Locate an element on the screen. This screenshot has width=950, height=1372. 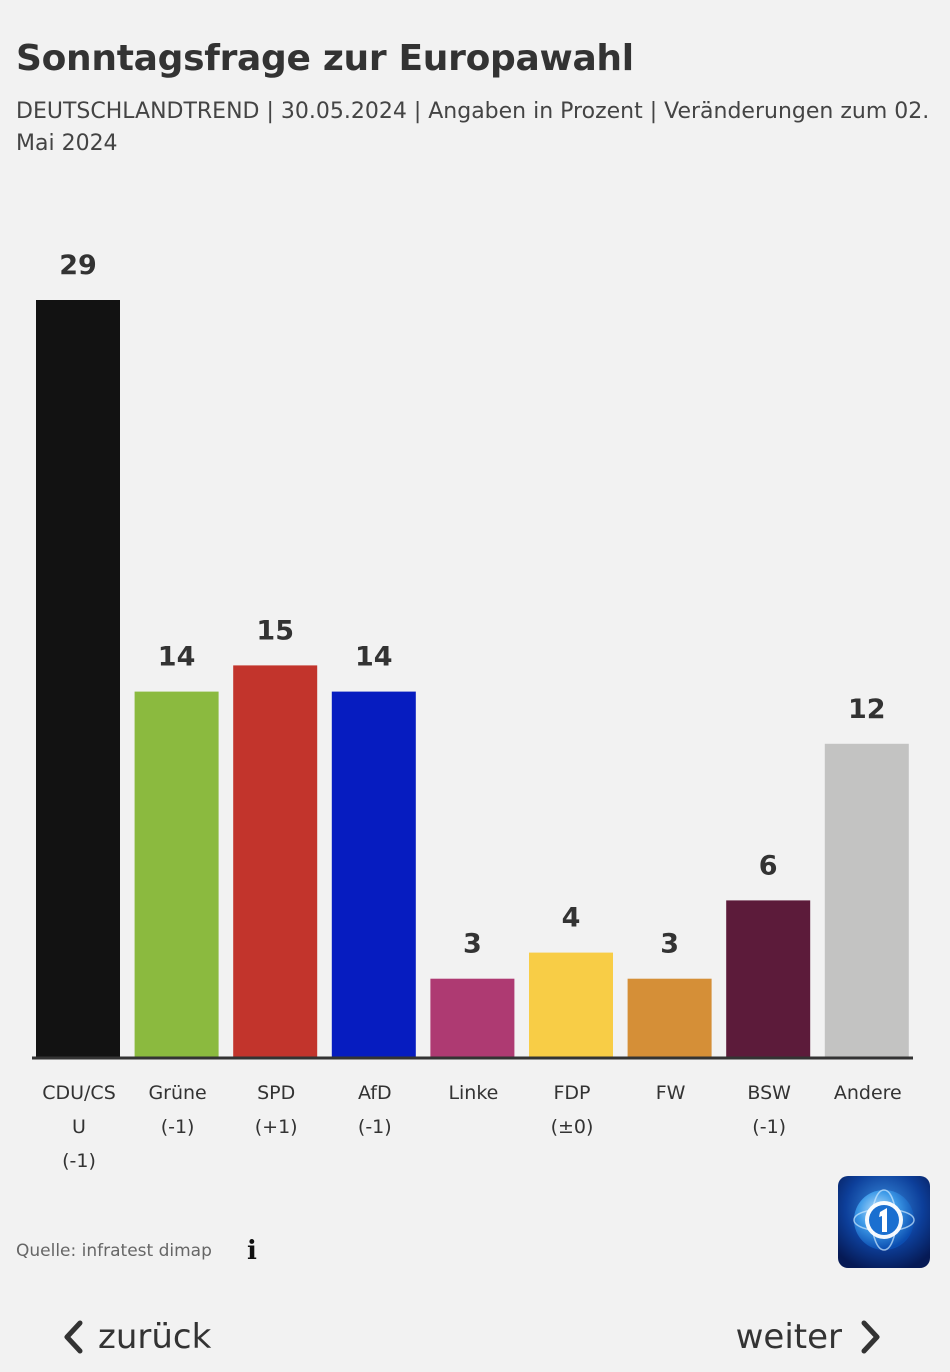
category-label-0: CDU/CS is located at coordinates (79, 1093).